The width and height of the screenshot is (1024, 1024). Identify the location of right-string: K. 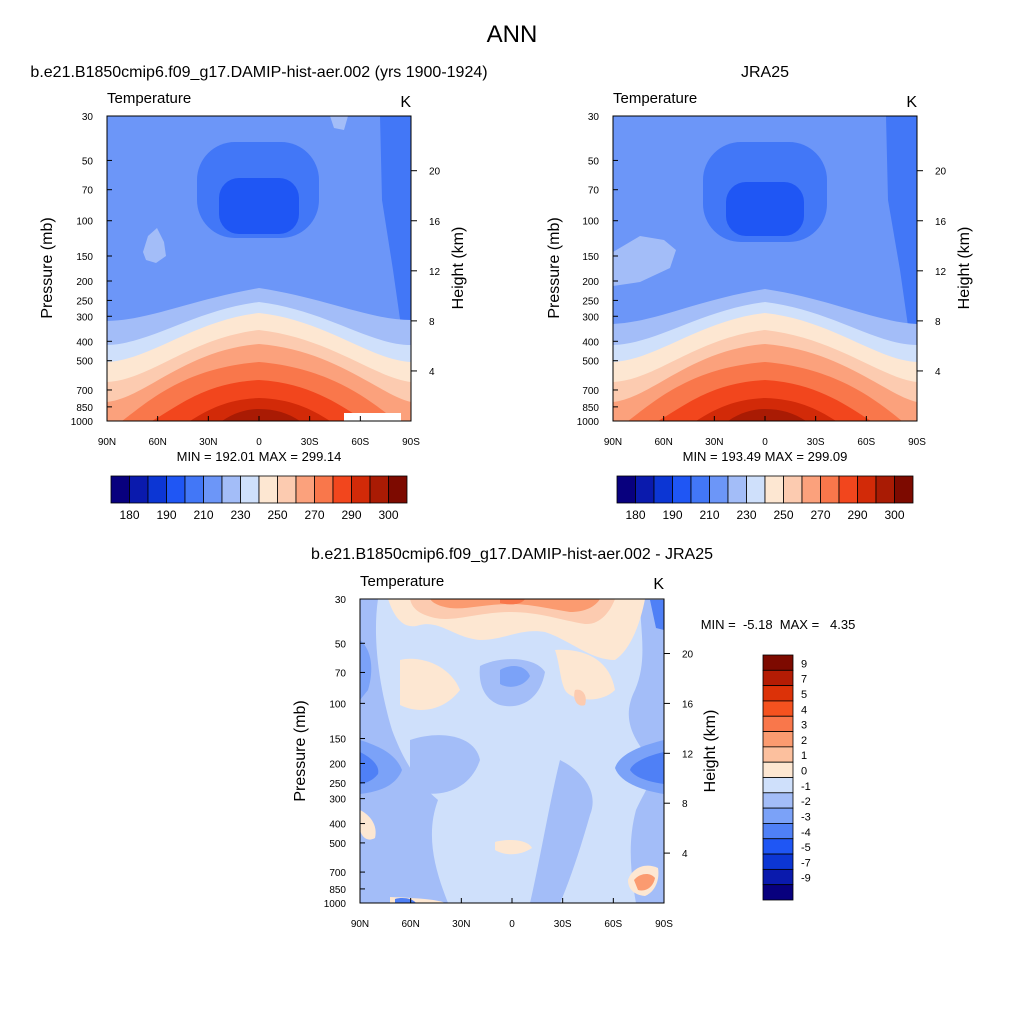
(658, 584).